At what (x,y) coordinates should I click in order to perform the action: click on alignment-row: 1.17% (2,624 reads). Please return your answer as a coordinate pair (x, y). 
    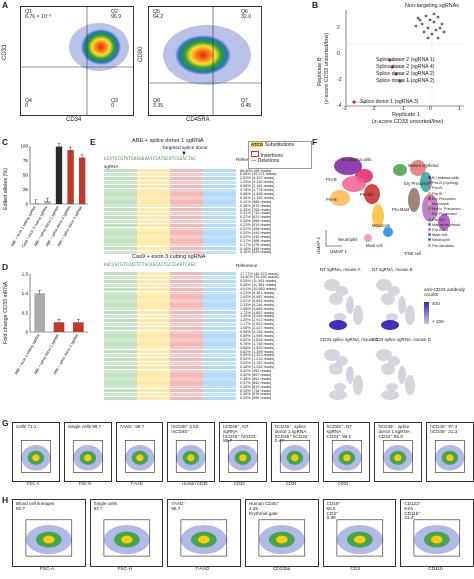
    Looking at the image, I should click on (207, 324).